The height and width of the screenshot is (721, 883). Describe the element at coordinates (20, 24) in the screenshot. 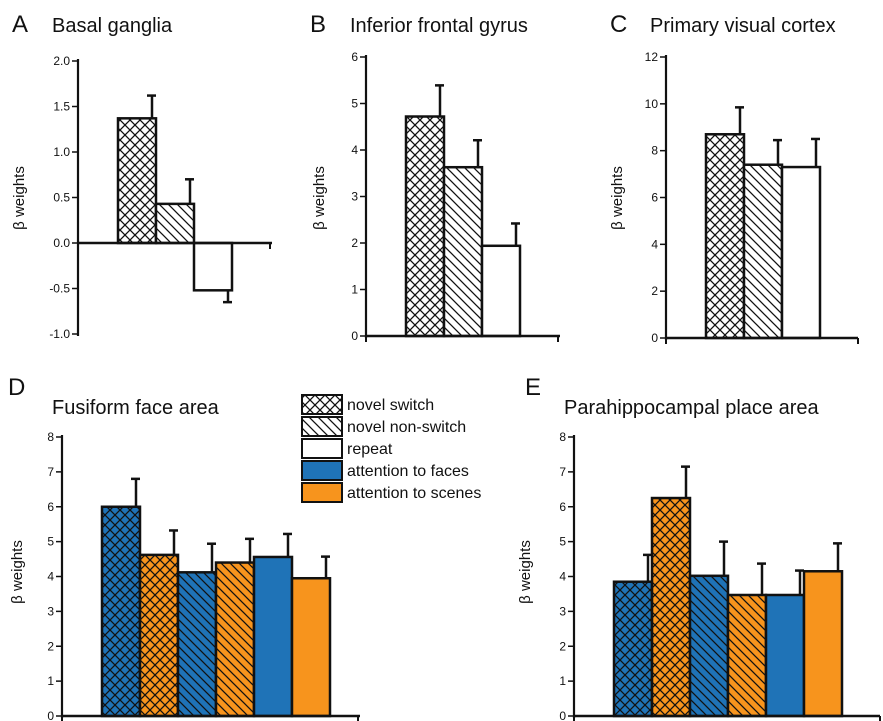

I see `panel-letter: A` at that location.